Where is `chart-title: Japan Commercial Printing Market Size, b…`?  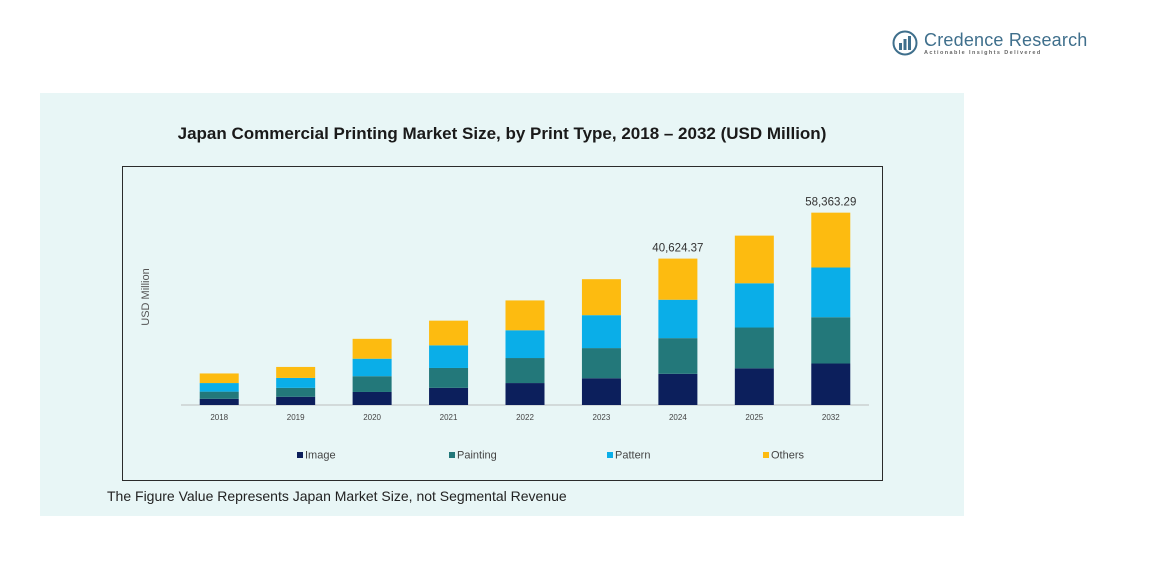
chart-title: Japan Commercial Printing Market Size, b… is located at coordinates (502, 133).